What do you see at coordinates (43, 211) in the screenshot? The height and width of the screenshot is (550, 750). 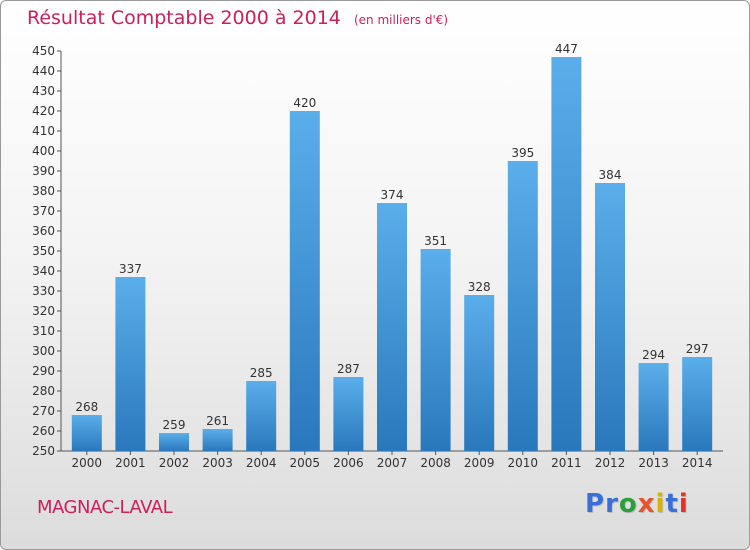 I see `y-tick-label: 370` at bounding box center [43, 211].